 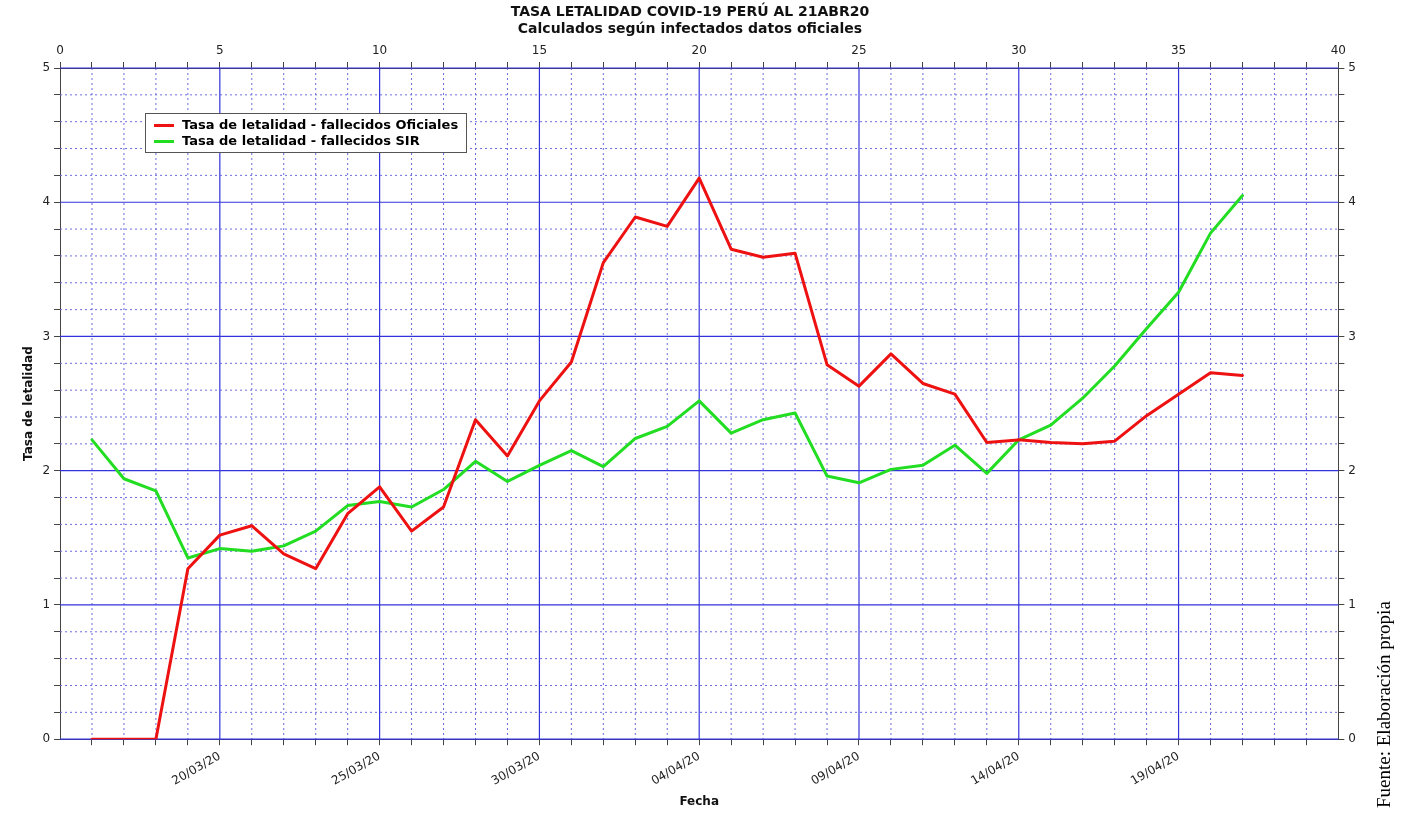 I want to click on y-axis-title: Tasa de letalidad, so click(x=28, y=403).